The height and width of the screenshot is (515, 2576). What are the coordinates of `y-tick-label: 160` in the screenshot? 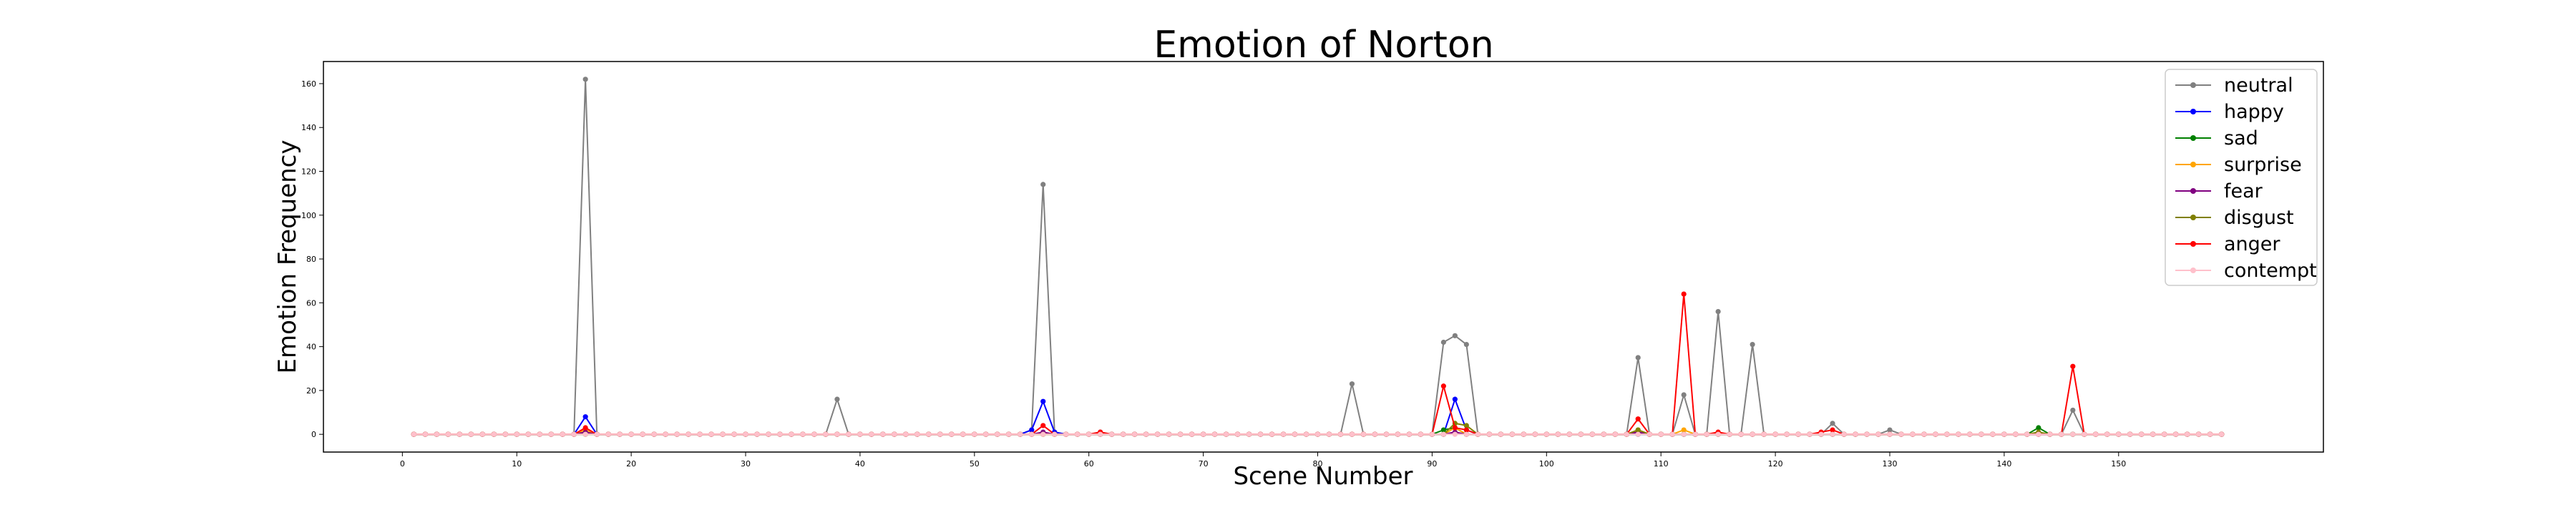 It's located at (308, 84).